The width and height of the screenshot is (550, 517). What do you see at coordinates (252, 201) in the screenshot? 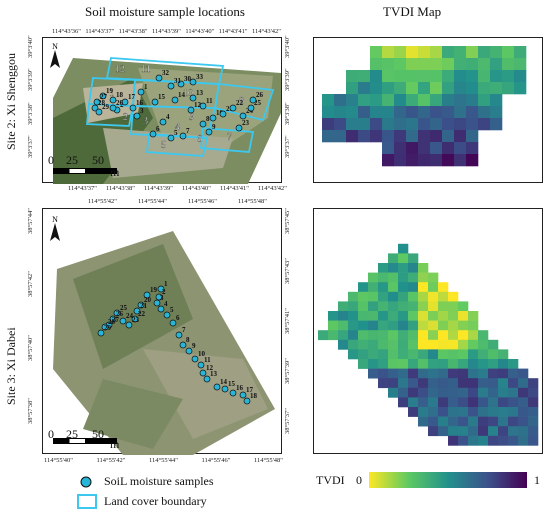
I see `coordinate-tick-label: 114°55'48"` at bounding box center [252, 201].